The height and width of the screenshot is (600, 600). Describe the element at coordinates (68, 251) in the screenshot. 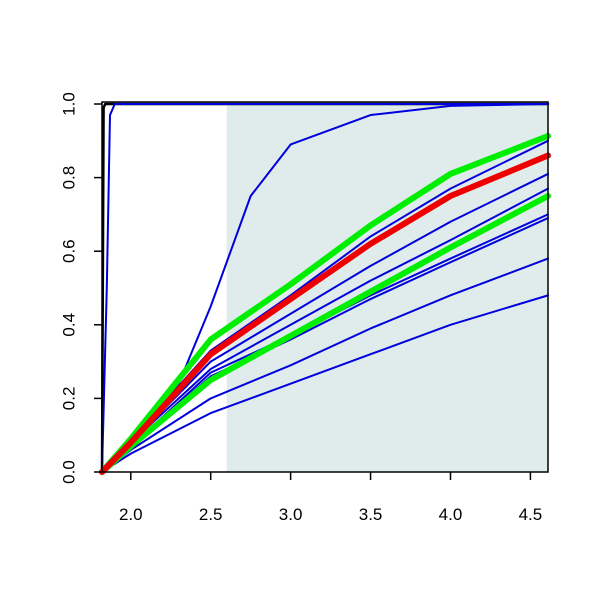

I see `y-tick-label: 0.6` at that location.